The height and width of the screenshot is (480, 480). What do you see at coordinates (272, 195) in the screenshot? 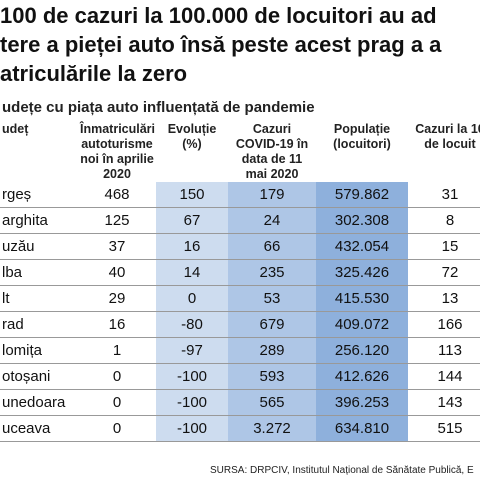
I see `table-cell: 179` at bounding box center [272, 195].